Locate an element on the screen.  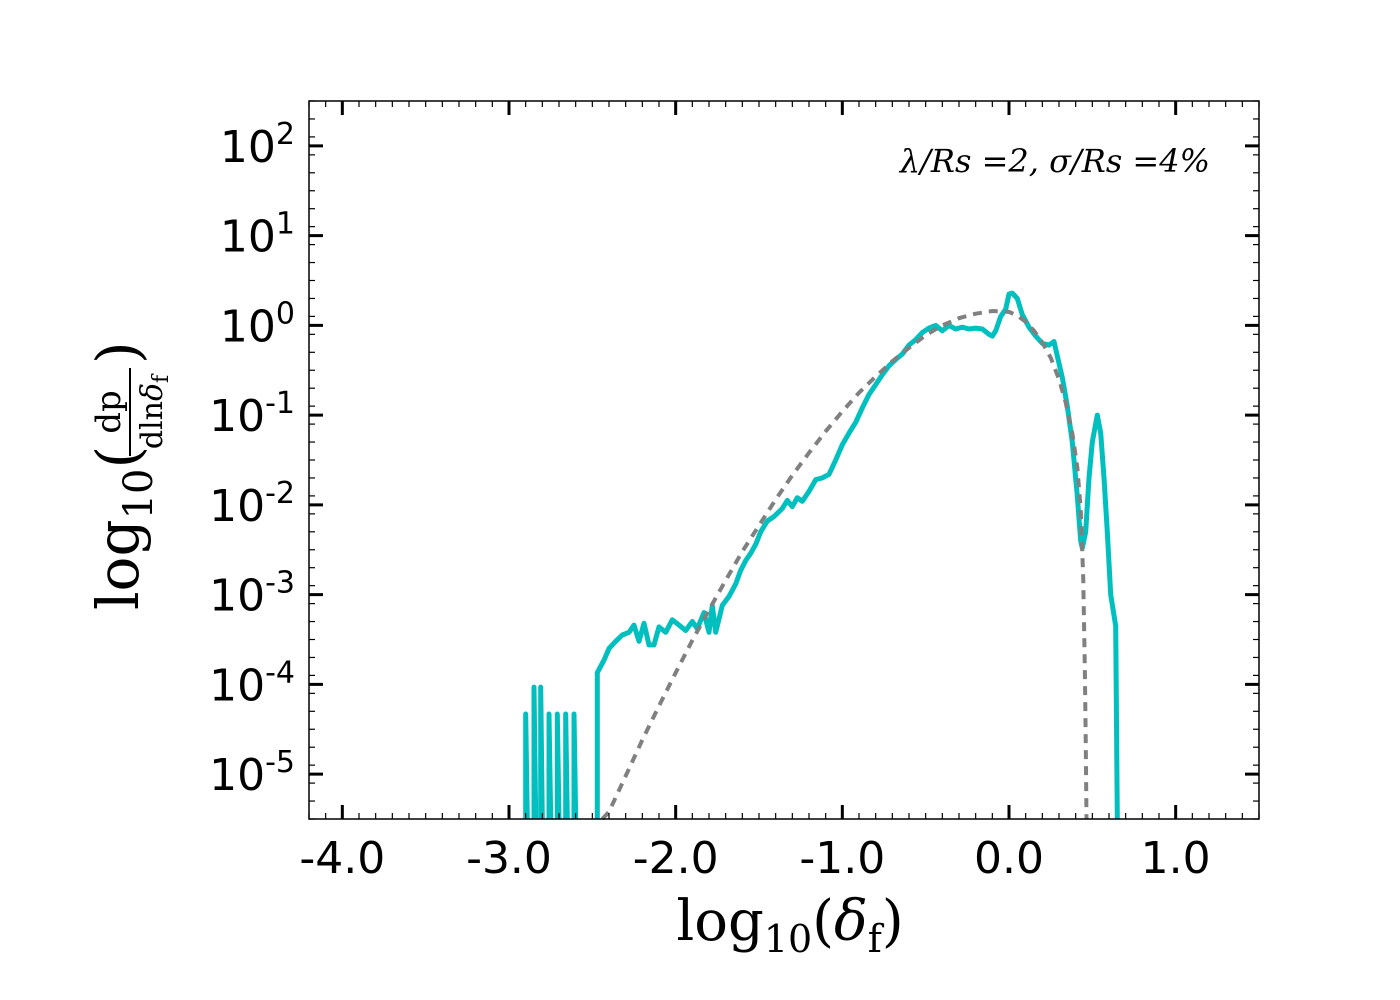
svg-text: dp is located at coordinates (109, 412).